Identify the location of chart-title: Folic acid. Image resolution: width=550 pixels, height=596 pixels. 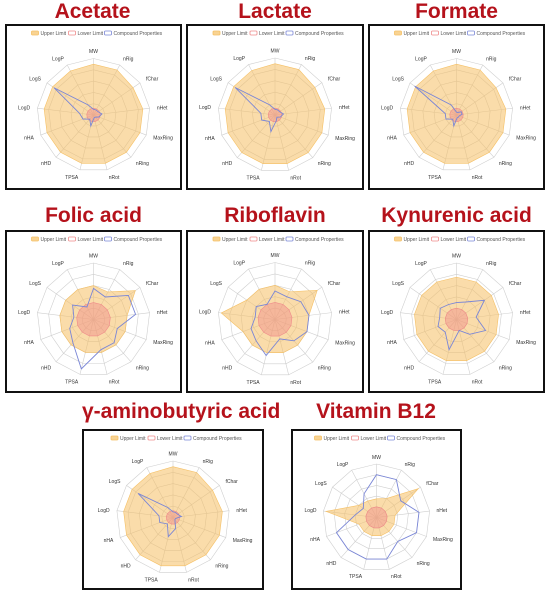
(93, 215).